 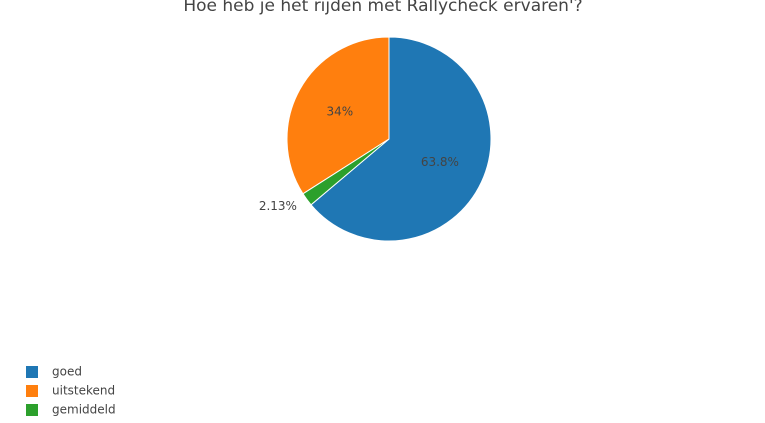 I want to click on data-label: 2.13%, so click(x=278, y=206).